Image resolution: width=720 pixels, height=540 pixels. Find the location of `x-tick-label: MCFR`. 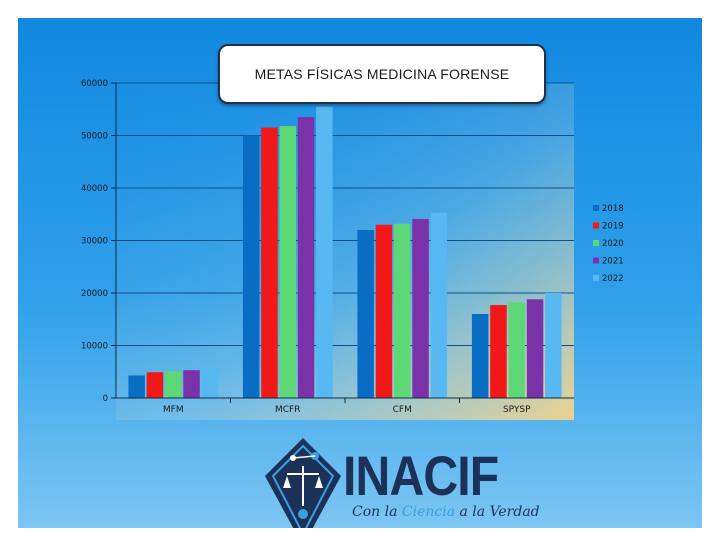

x-tick-label: MCFR is located at coordinates (287, 410).